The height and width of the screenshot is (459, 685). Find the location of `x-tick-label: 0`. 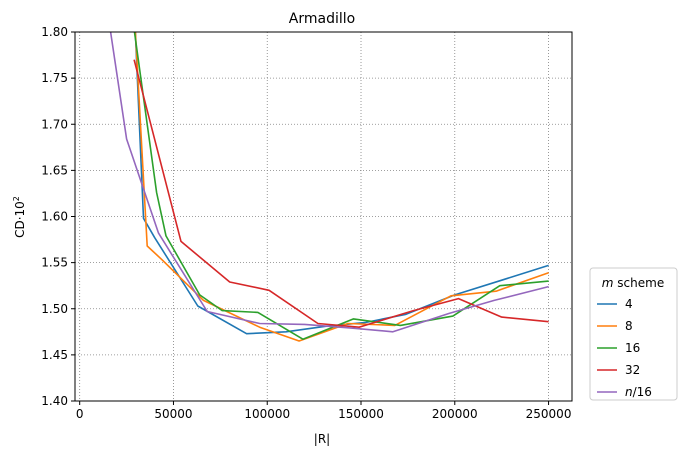

x-tick-label: 0 is located at coordinates (80, 414).